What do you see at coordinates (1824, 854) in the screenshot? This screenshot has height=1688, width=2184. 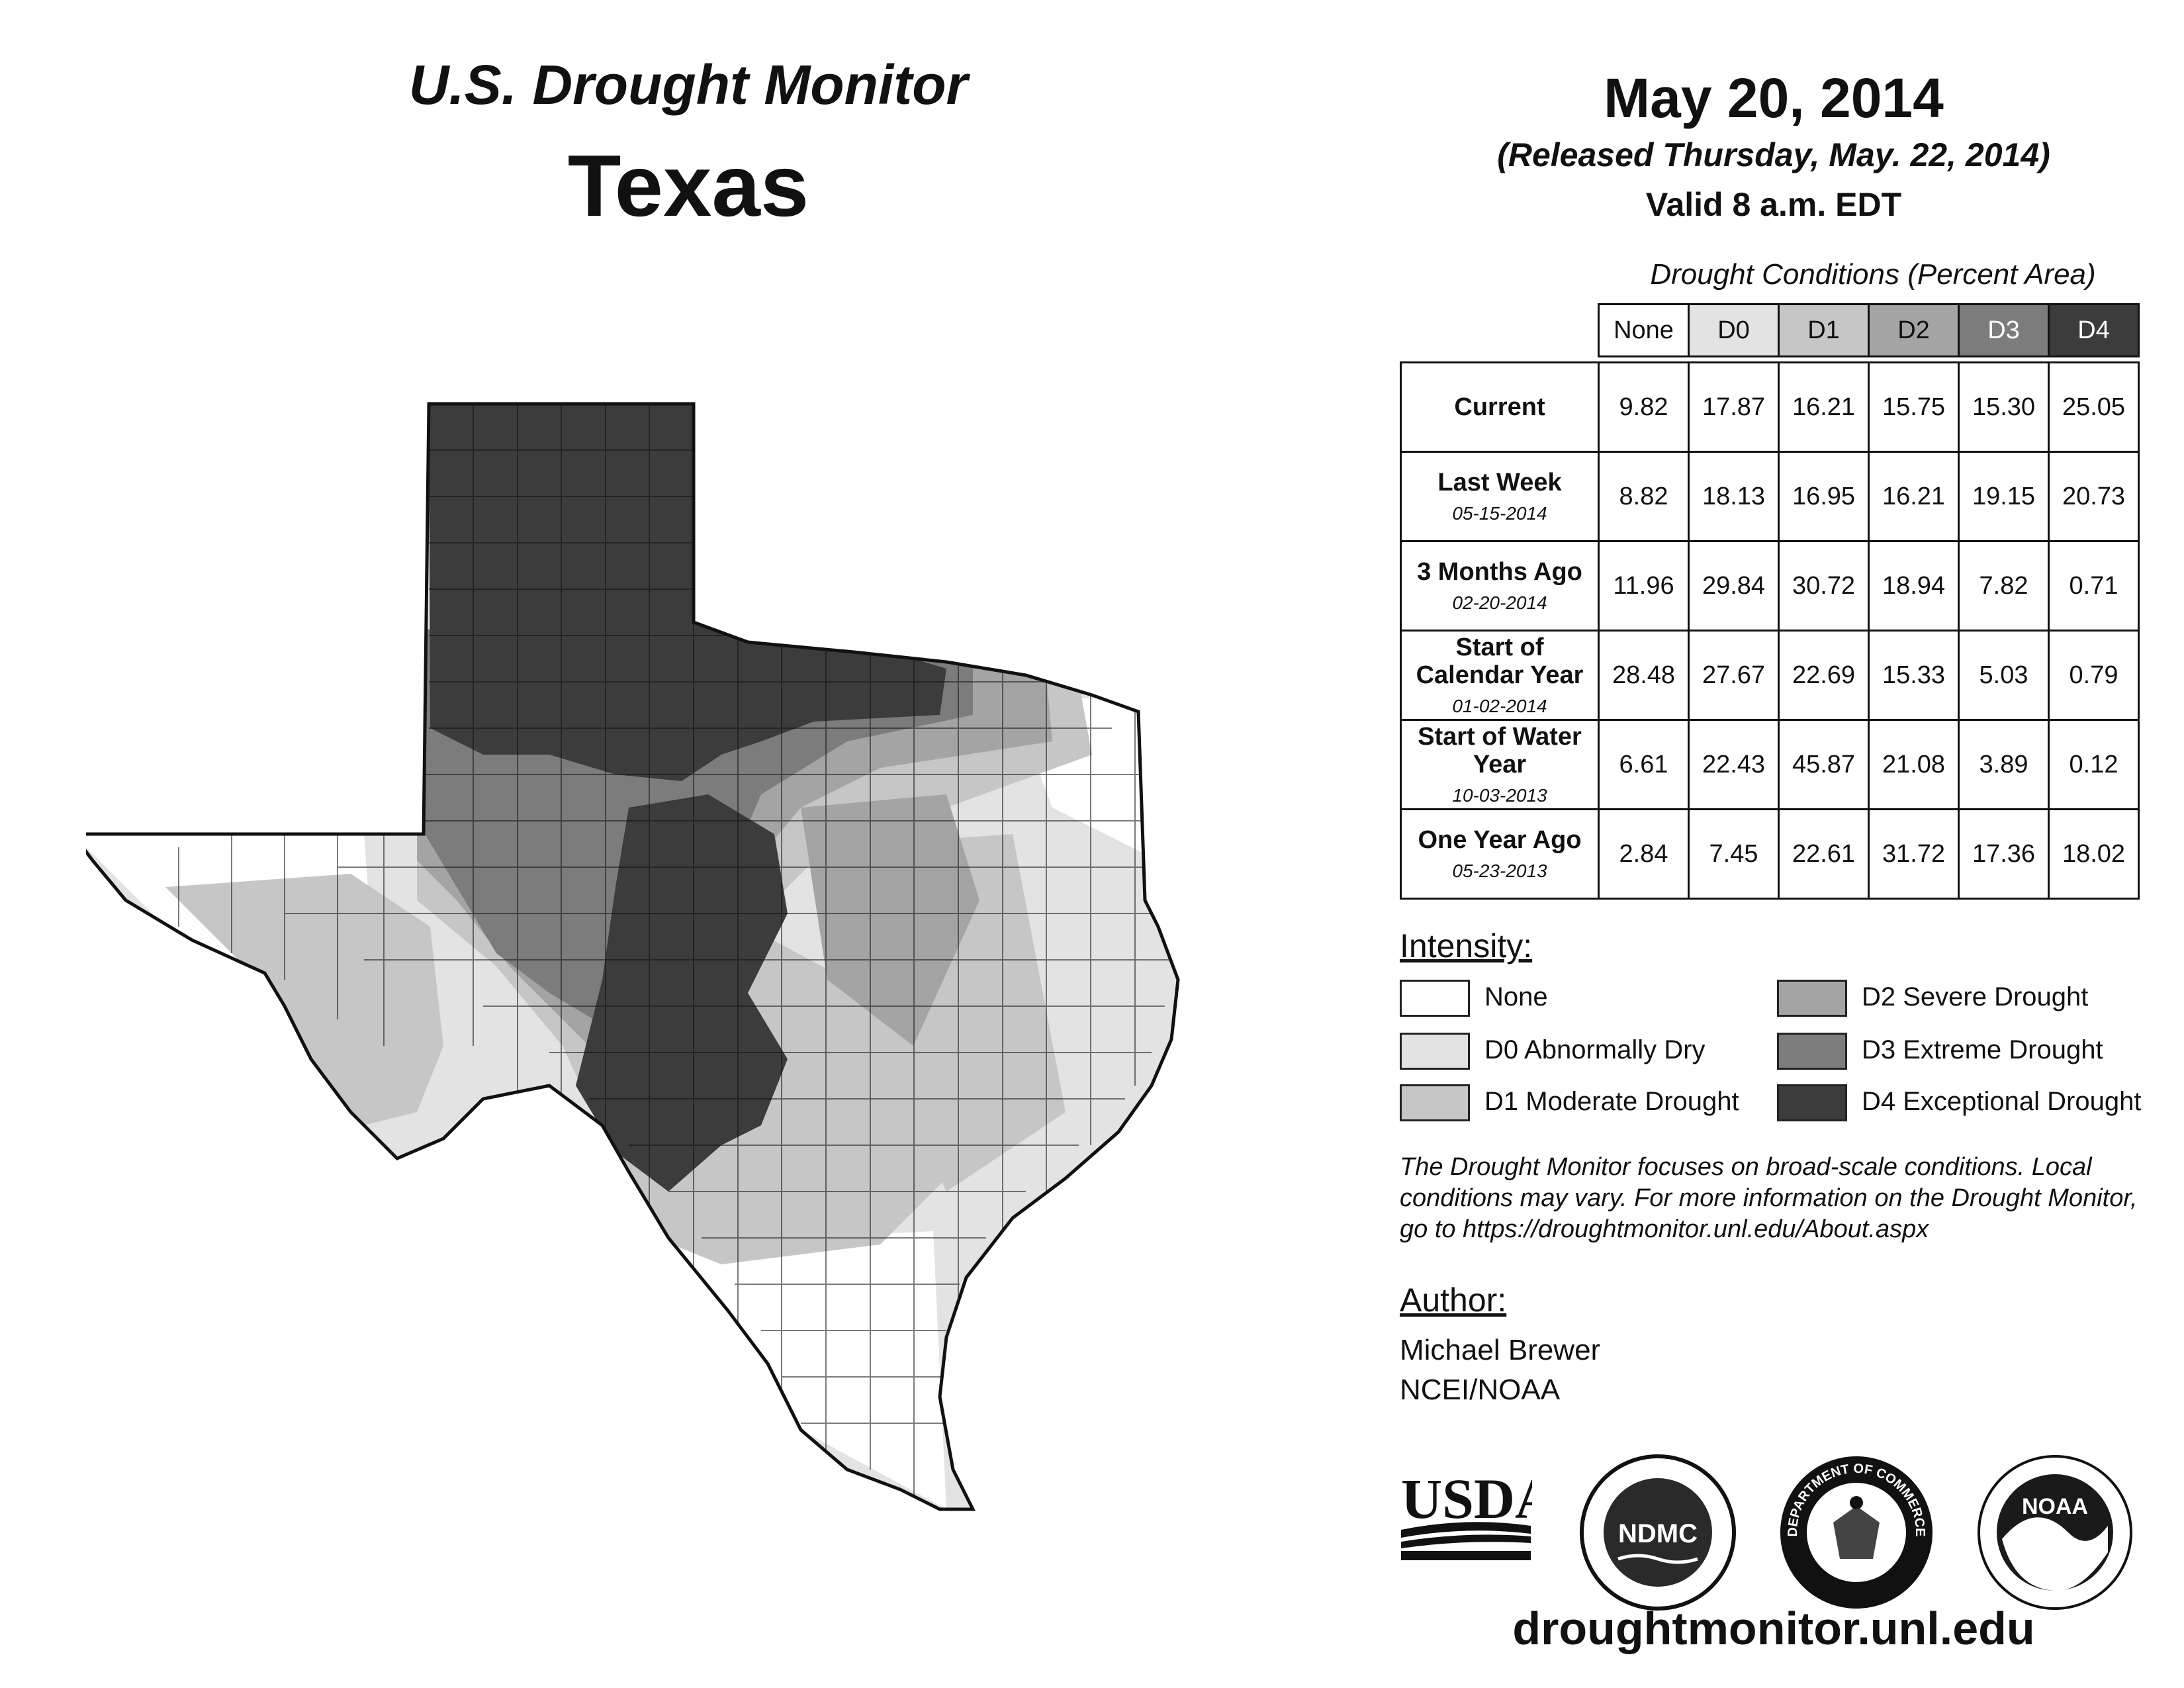 I see `cell-d1: 22.61` at bounding box center [1824, 854].